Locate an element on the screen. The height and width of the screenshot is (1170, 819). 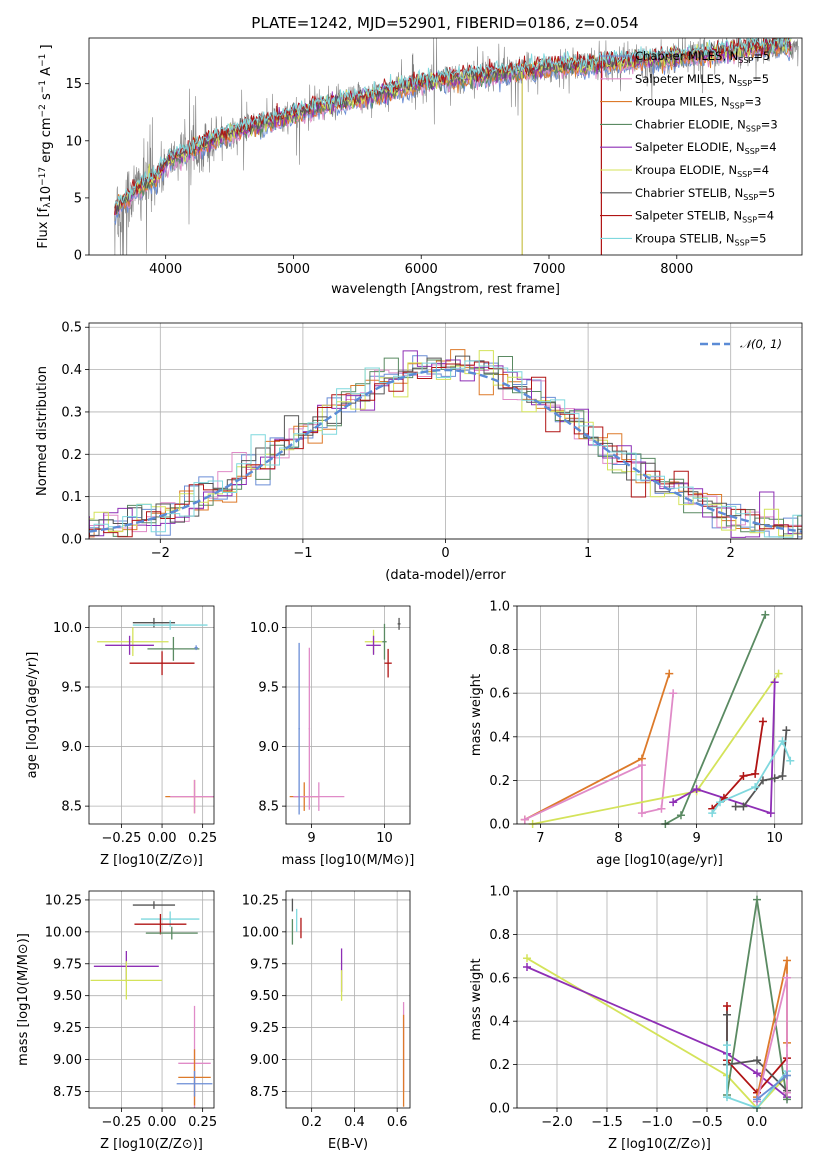
label-part: erg cm is located at coordinates (46, 139).